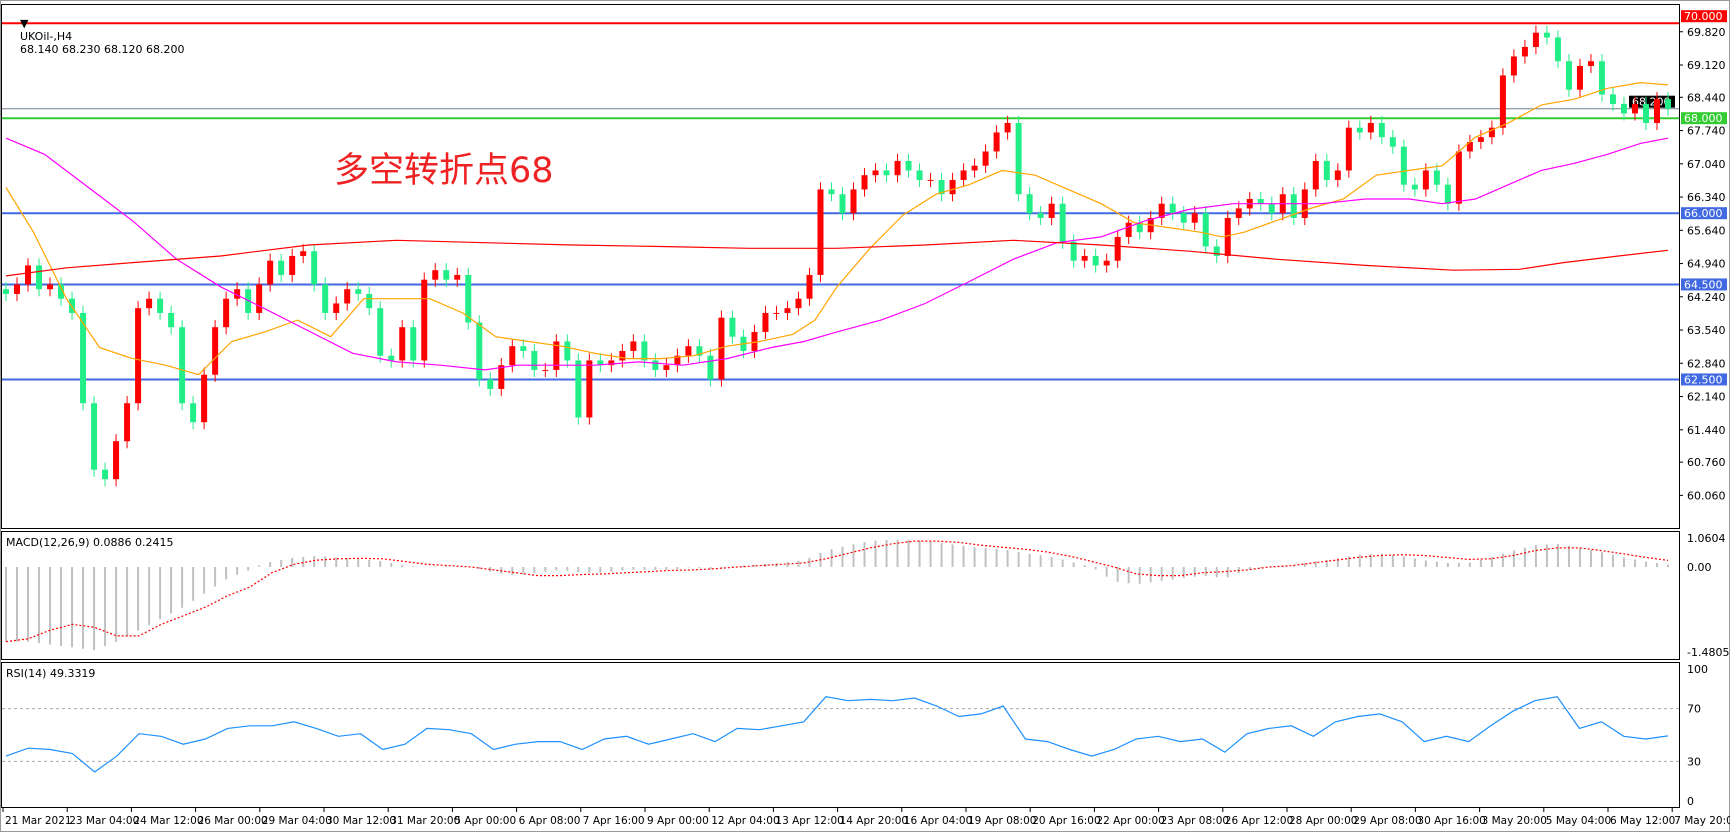  What do you see at coordinates (425, 821) in the screenshot?
I see `time-tick-label: 31 Mar 20:00` at bounding box center [425, 821].